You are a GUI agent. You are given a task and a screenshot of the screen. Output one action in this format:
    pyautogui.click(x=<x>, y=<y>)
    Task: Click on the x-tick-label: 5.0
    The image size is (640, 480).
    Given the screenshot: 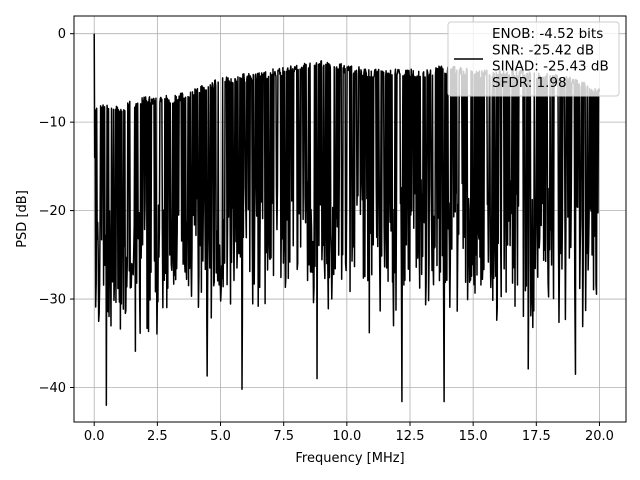 What is the action you would take?
    pyautogui.click(x=220, y=436)
    